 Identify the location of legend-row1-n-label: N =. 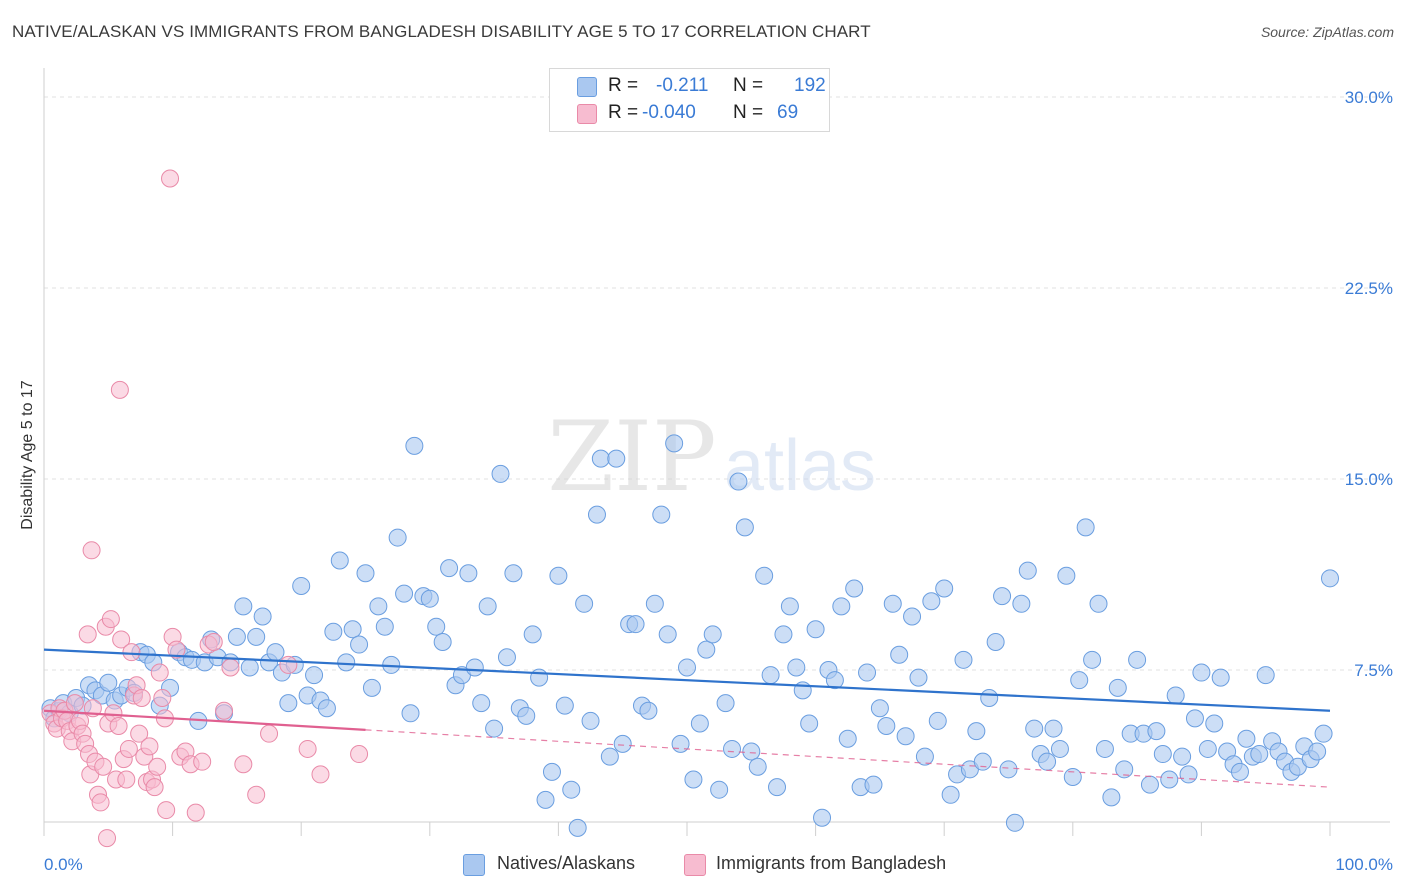
(748, 85).